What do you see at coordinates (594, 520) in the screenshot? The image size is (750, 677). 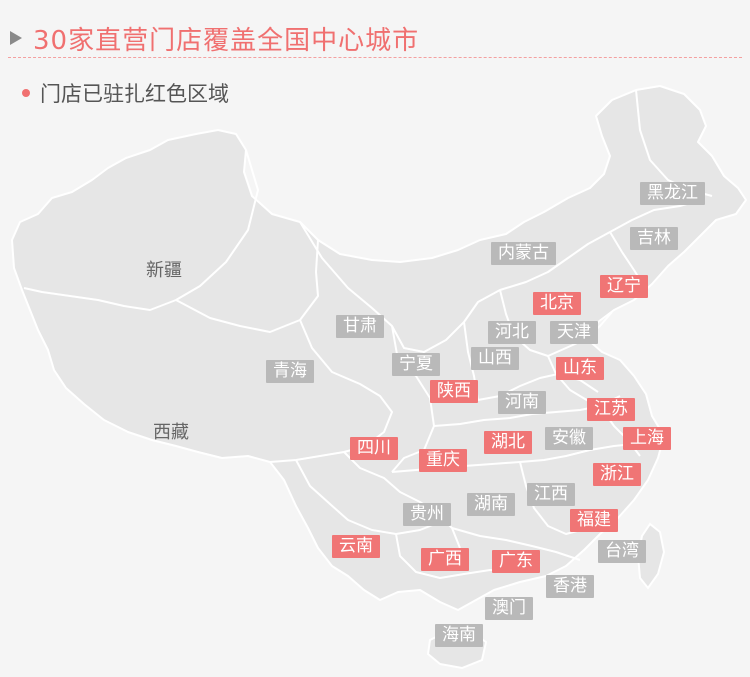 I see `province-tag-fujian: 福建` at bounding box center [594, 520].